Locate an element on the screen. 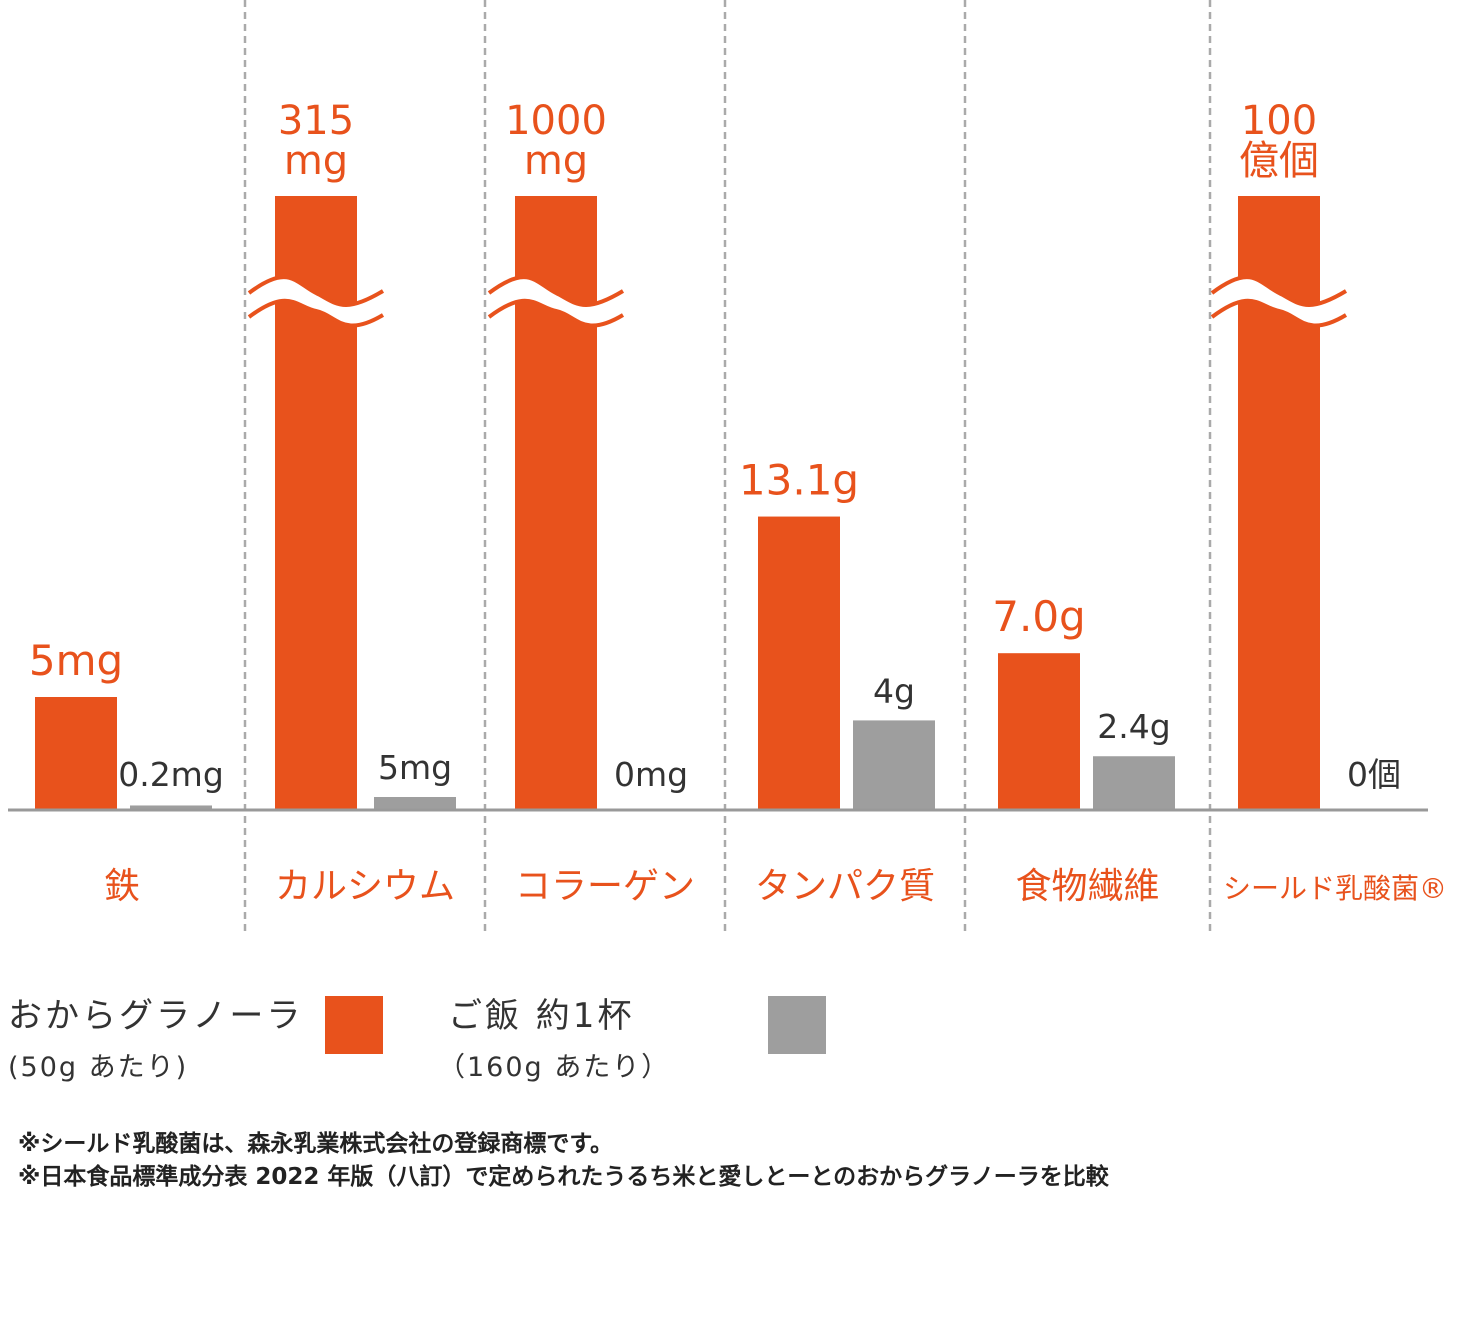 The image size is (1472, 1342). category-label-5: 食物繊維 is located at coordinates (1087, 886).